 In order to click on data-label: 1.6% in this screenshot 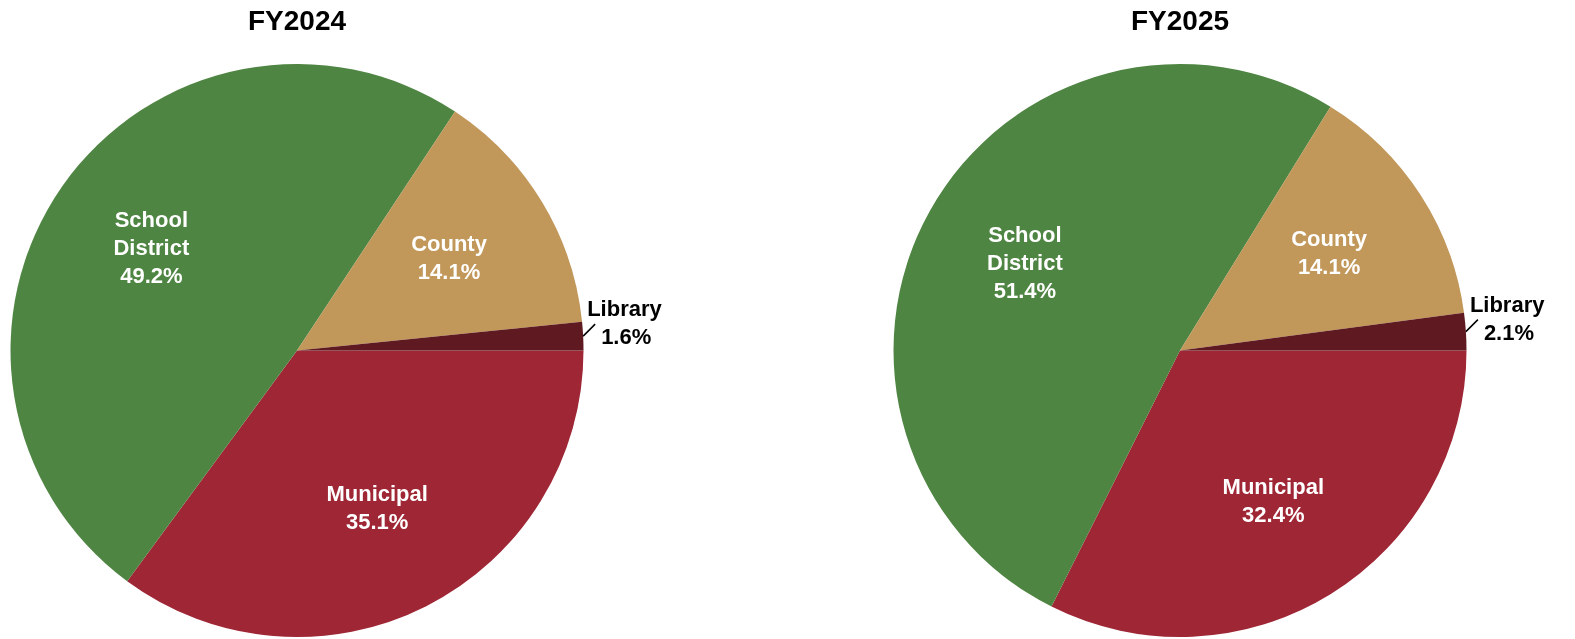, I will do `click(626, 337)`.